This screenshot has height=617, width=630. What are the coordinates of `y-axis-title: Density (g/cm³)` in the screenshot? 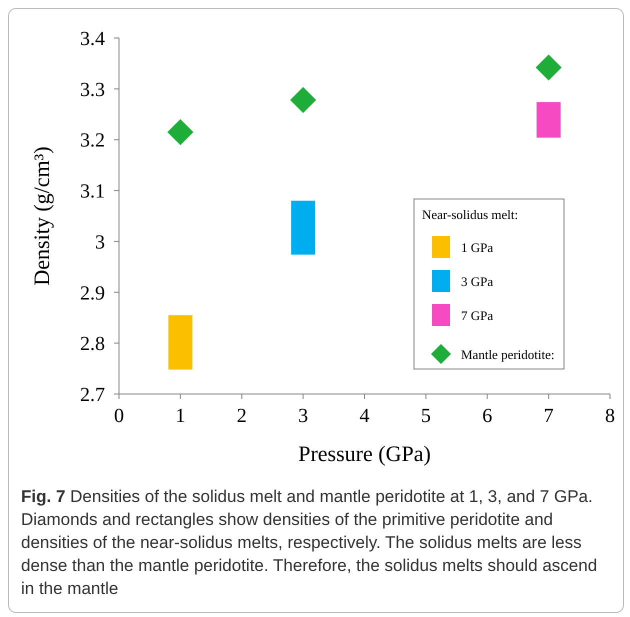 It's located at (41, 216).